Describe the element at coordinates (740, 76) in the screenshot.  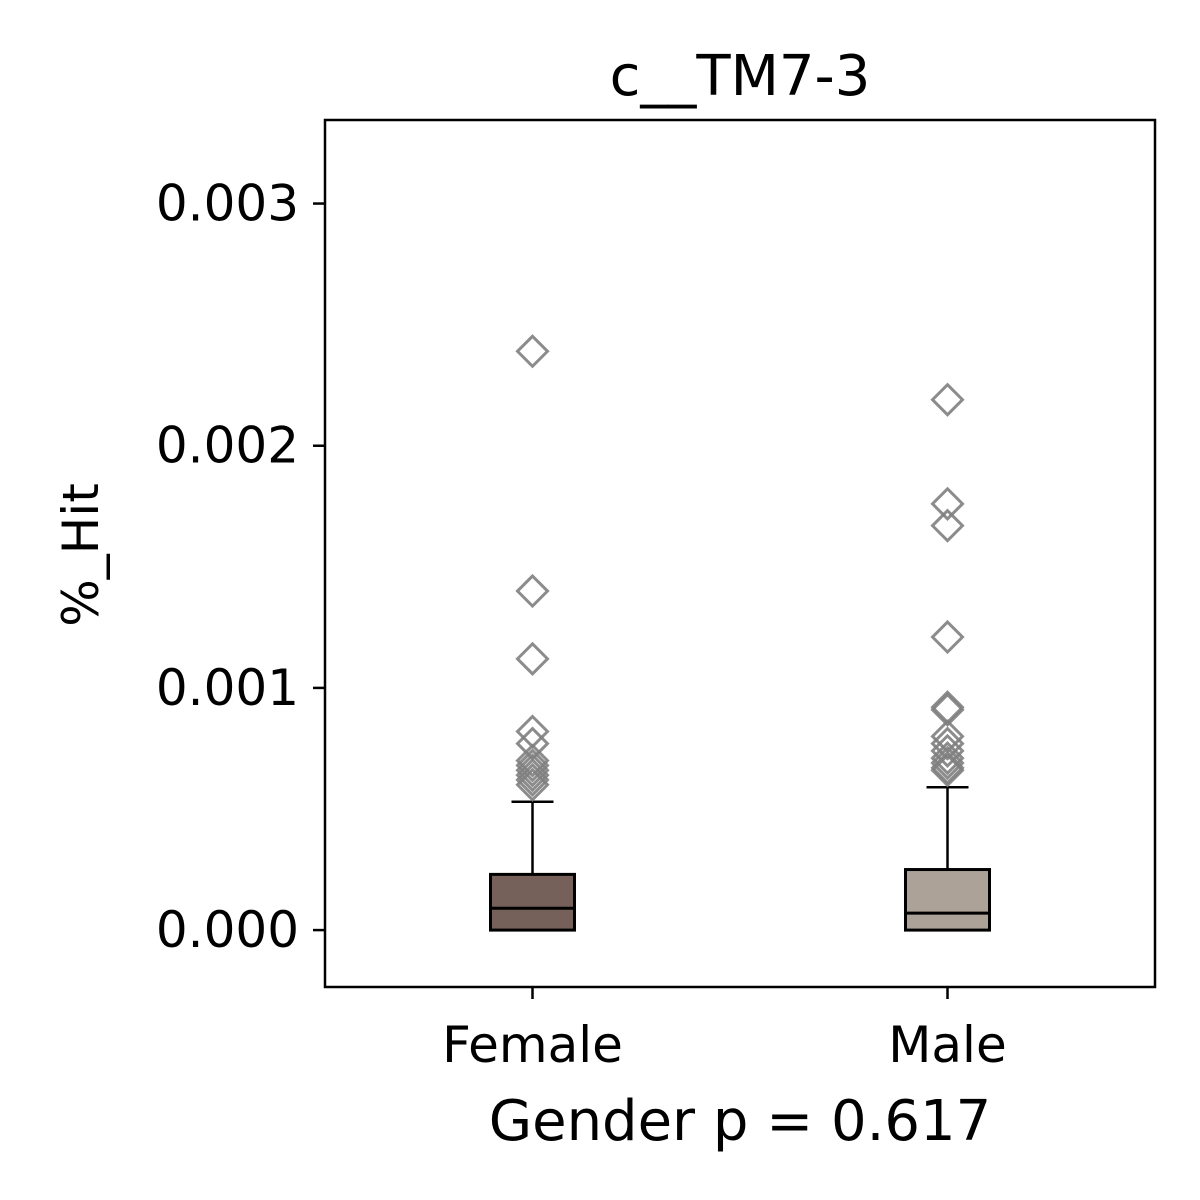
I see `chart-title: c__TM7-3` at that location.